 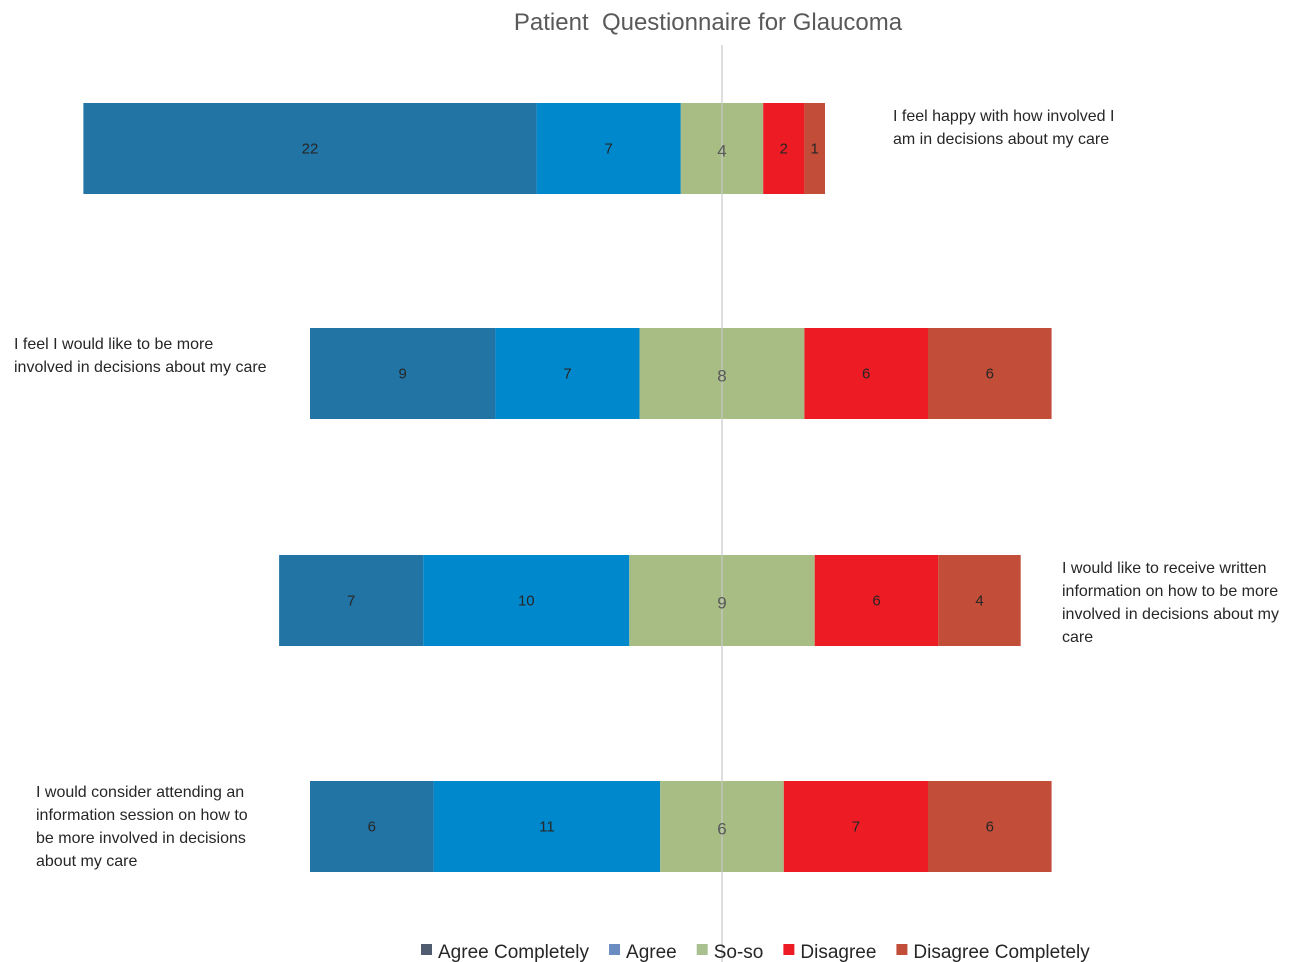 What do you see at coordinates (721, 376) in the screenshot?
I see `bar-value-label: 8` at bounding box center [721, 376].